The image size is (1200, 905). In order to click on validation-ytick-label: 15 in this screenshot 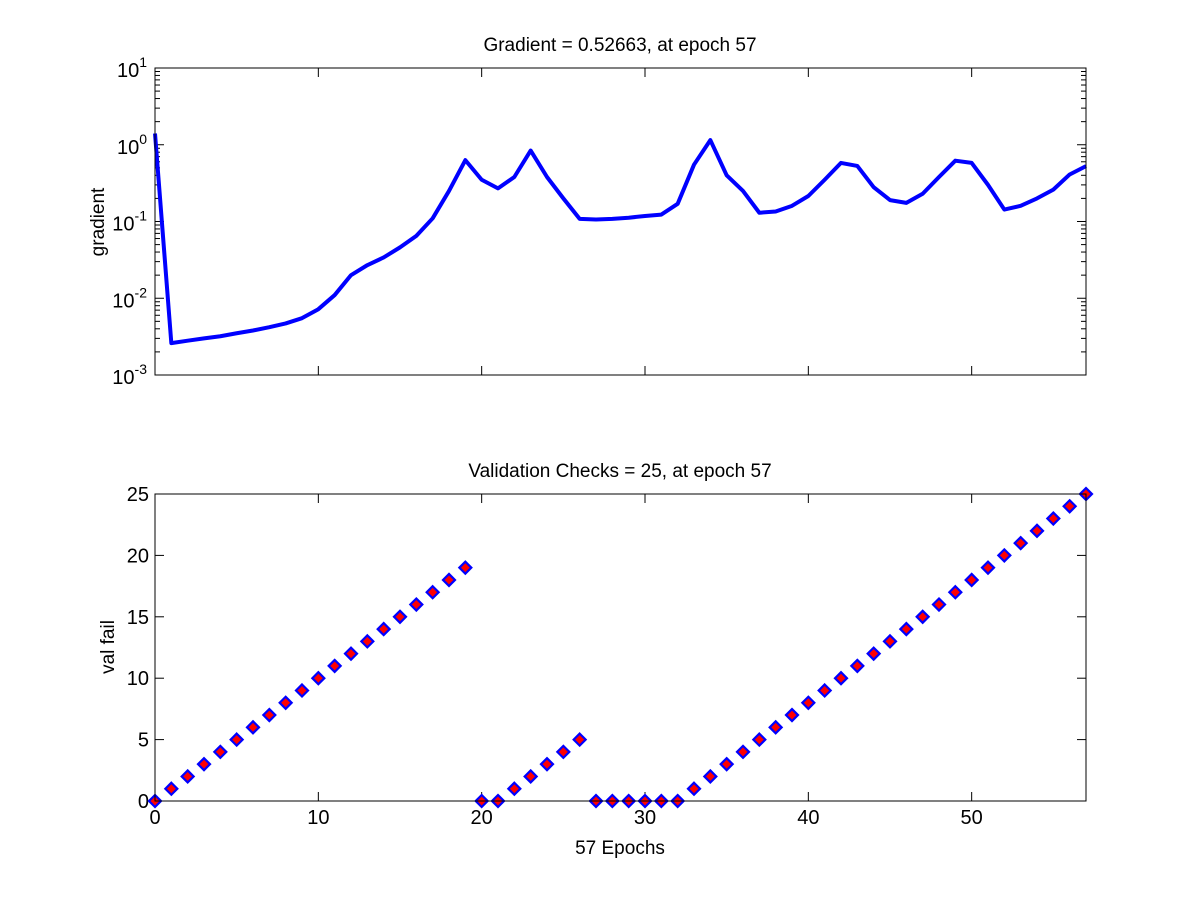, I will do `click(138, 618)`.